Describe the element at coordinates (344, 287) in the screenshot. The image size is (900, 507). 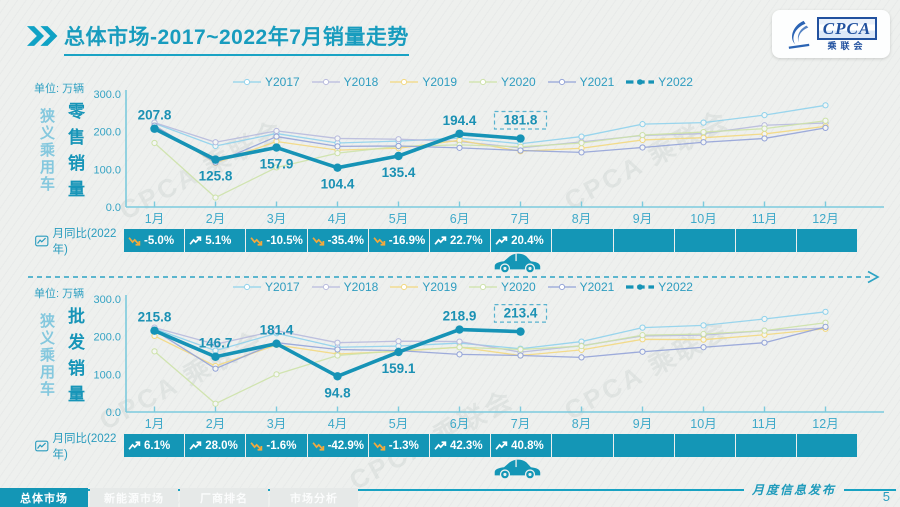
I see `legend-item-Y2018: Y2018` at that location.